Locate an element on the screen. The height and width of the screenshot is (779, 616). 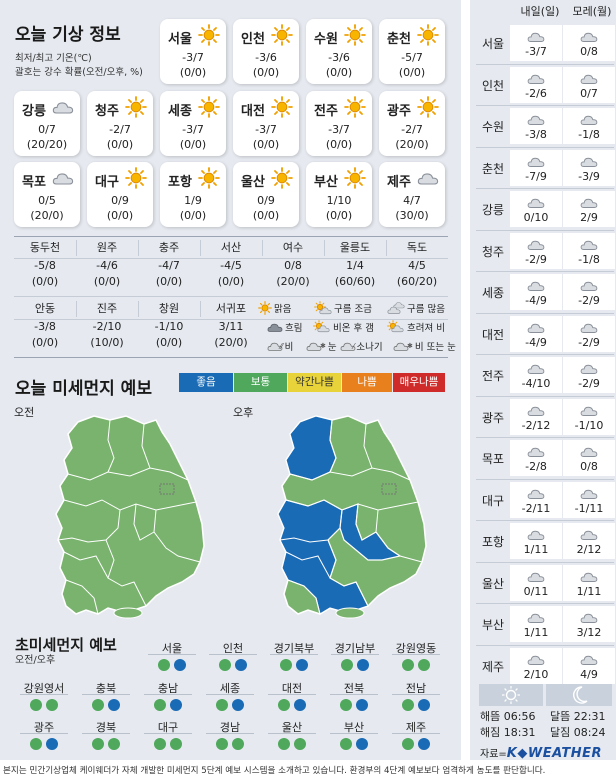
dust-title: 오늘 미세먼지 예보 is located at coordinates (83, 389).